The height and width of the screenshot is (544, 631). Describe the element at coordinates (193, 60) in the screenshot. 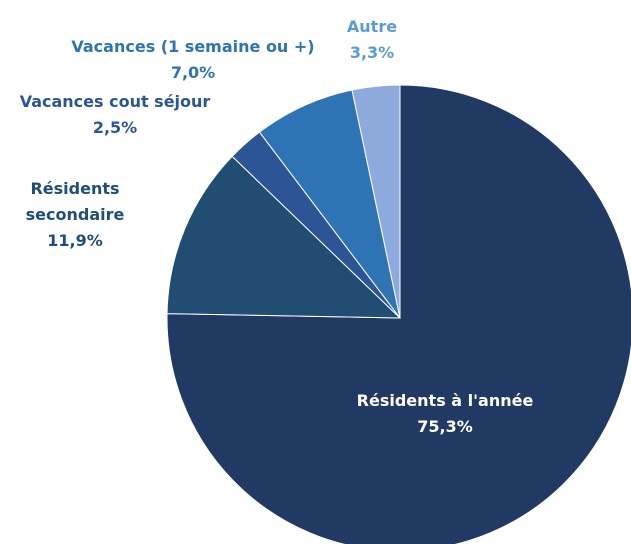

I see `slice-label: Vacances (1 semaine ou +) 7,0%` at that location.